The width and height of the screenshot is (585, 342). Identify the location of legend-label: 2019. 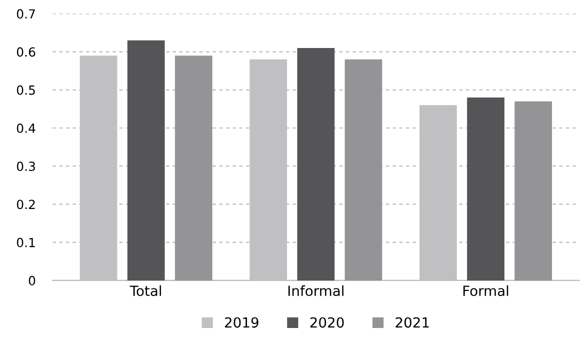
(241, 322).